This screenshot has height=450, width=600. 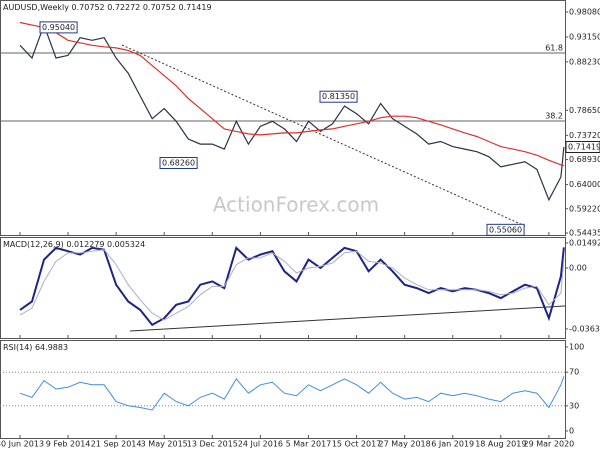 What do you see at coordinates (22, 444) in the screenshot?
I see `x-tick-label: 30 Jun 2013` at bounding box center [22, 444].